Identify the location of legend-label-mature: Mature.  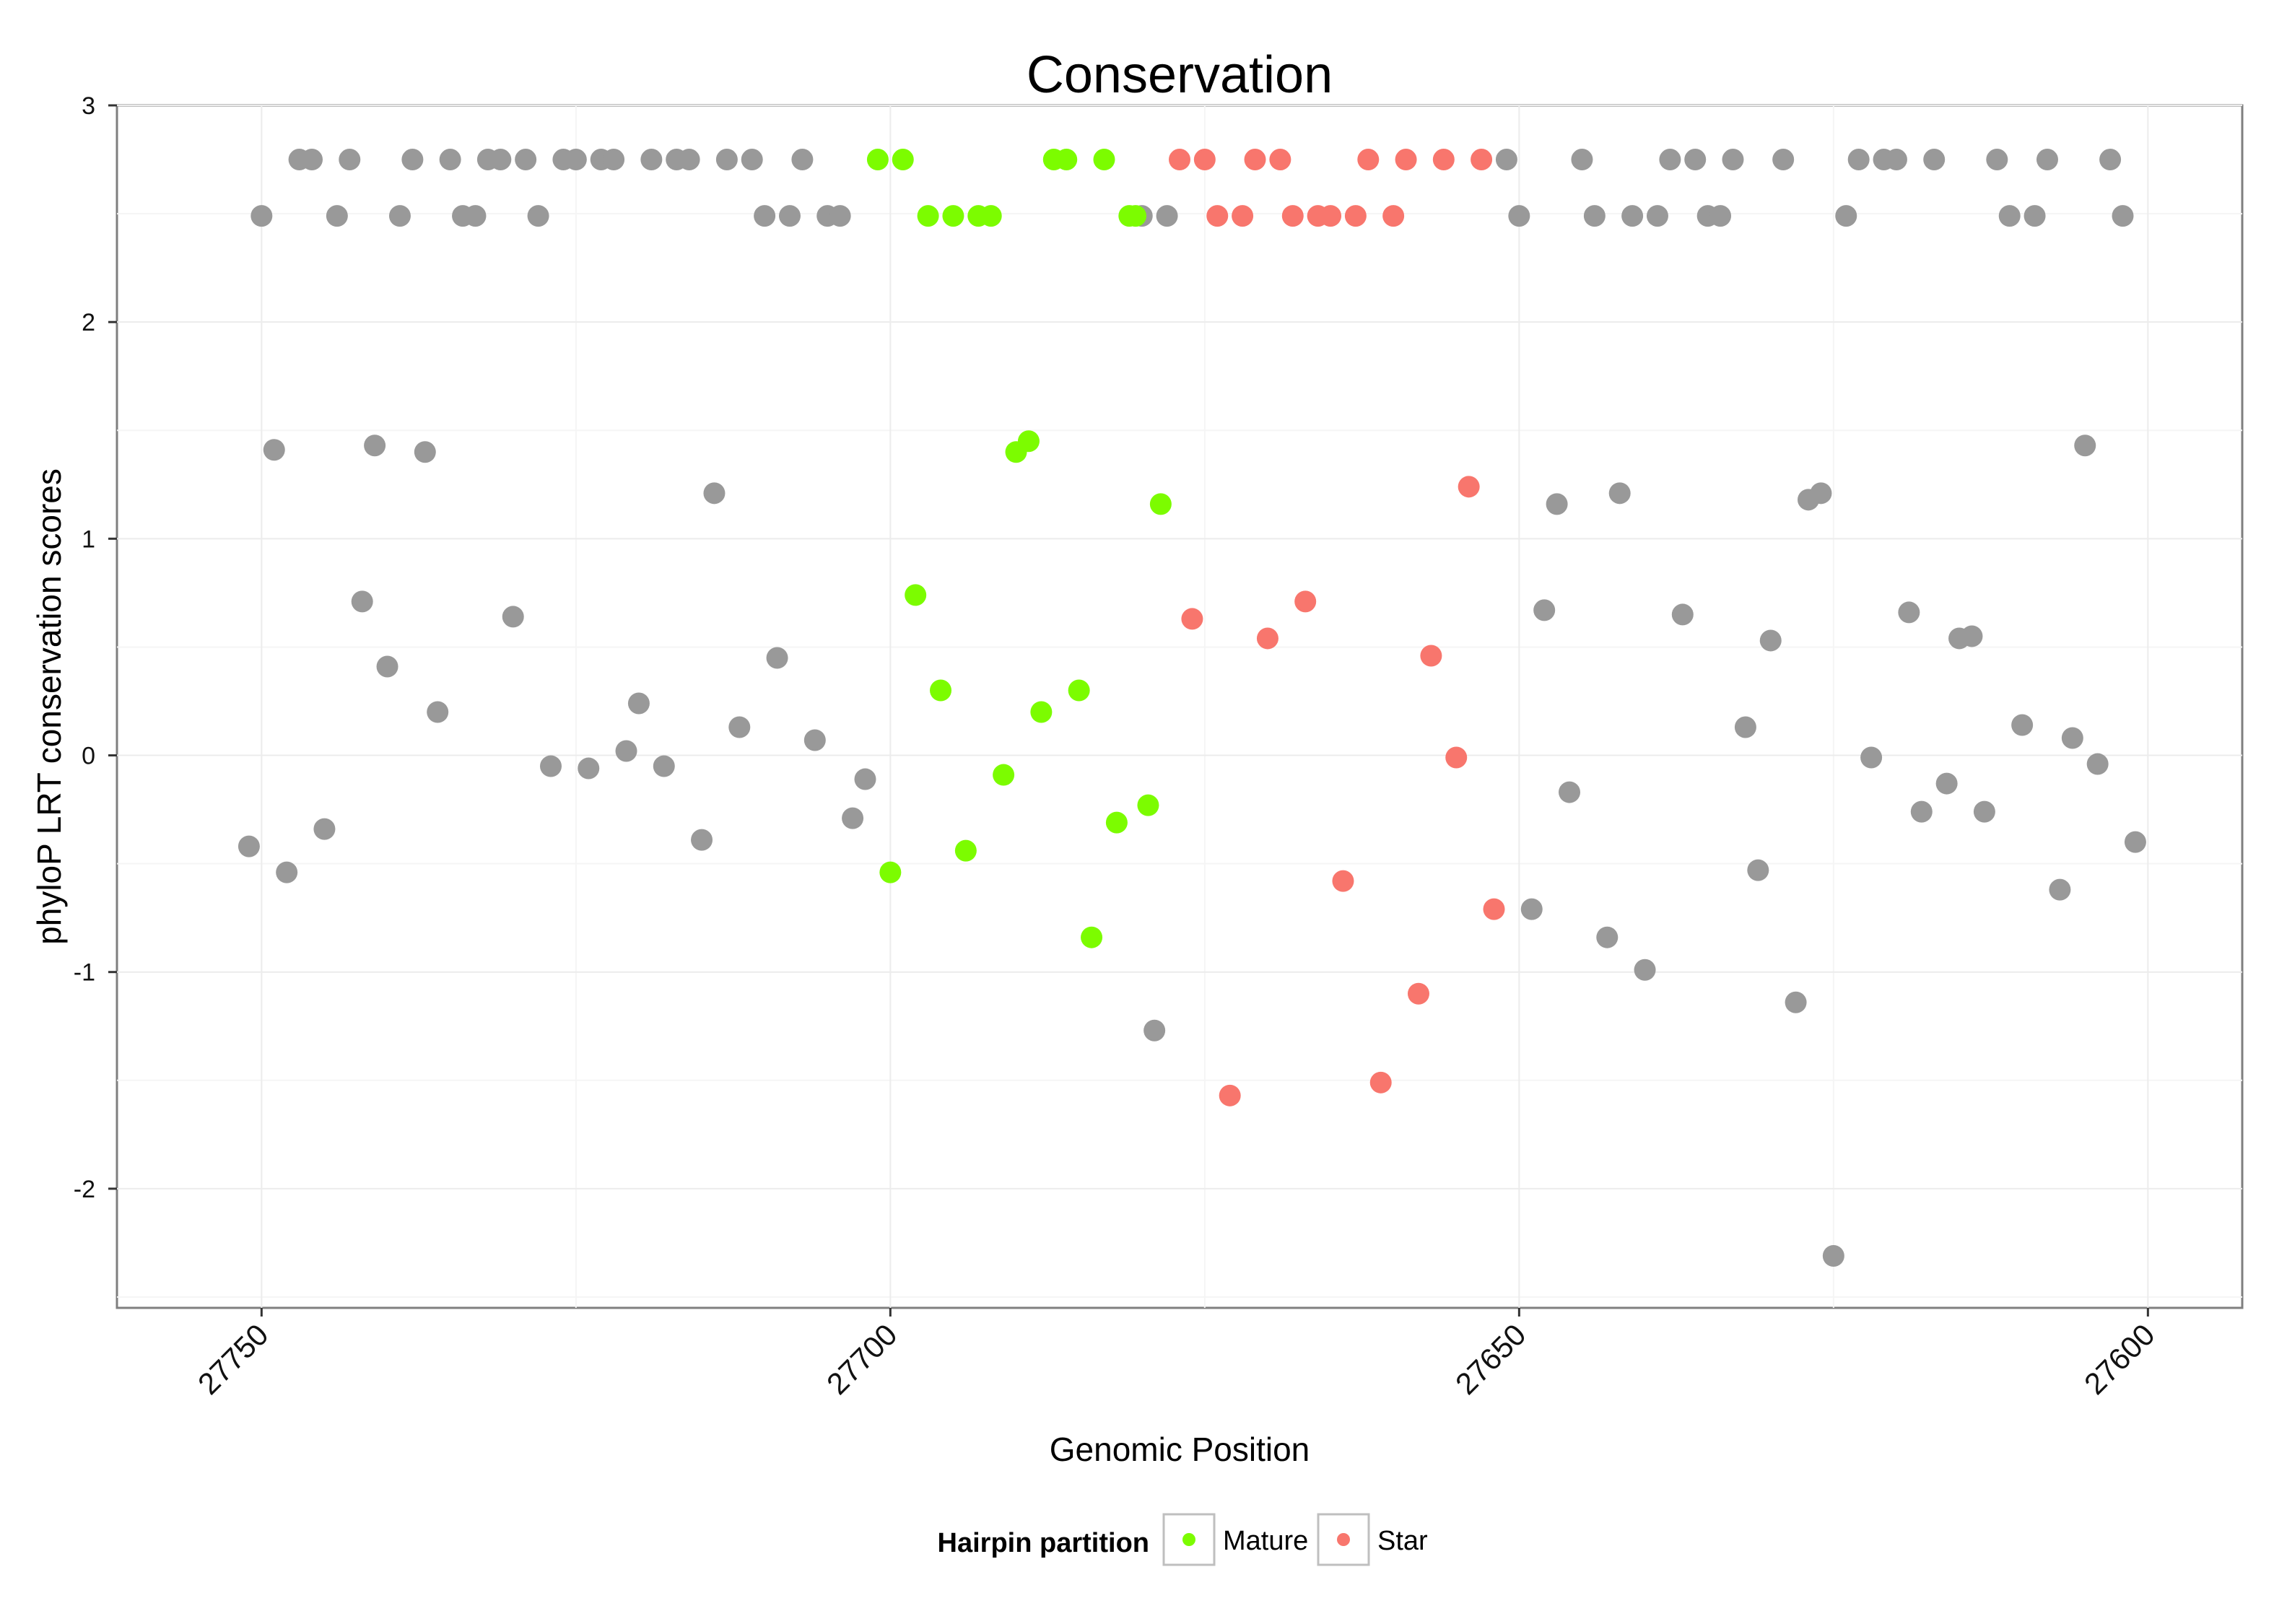
(1266, 1541).